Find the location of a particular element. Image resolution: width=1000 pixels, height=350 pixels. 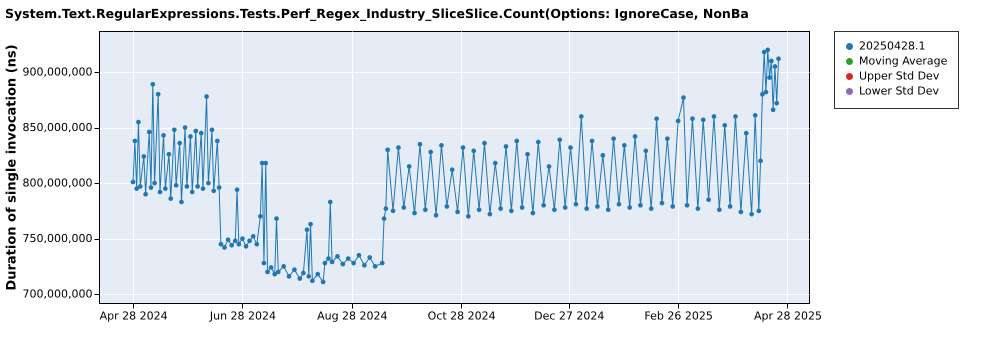

x-tick-label: Apr 28 2025 is located at coordinates (788, 316).